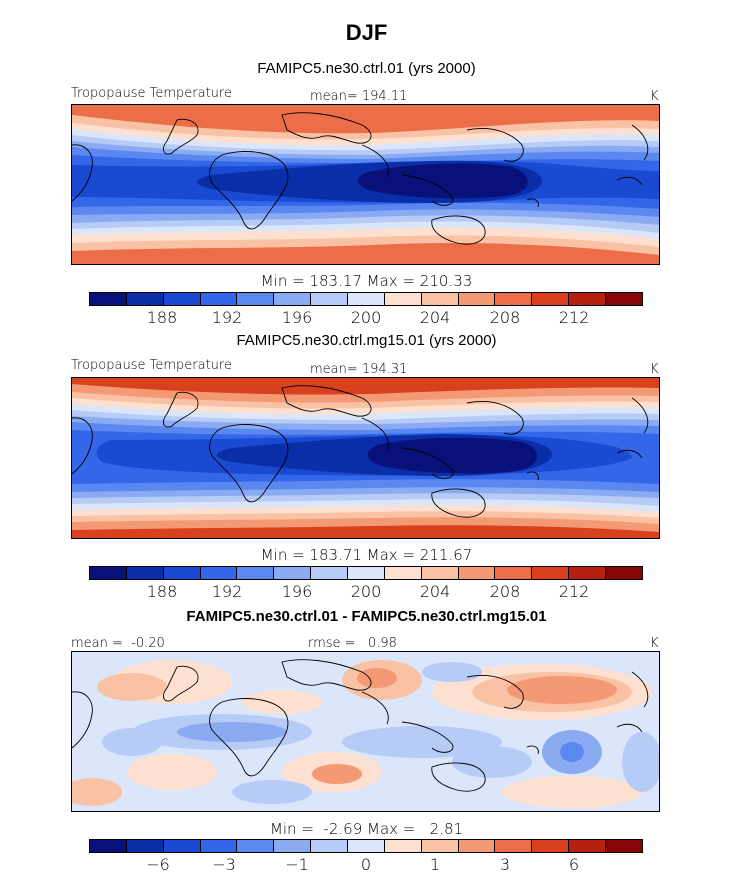 This screenshot has height=883, width=733. I want to click on colorbar-1-tick: 200, so click(366, 317).